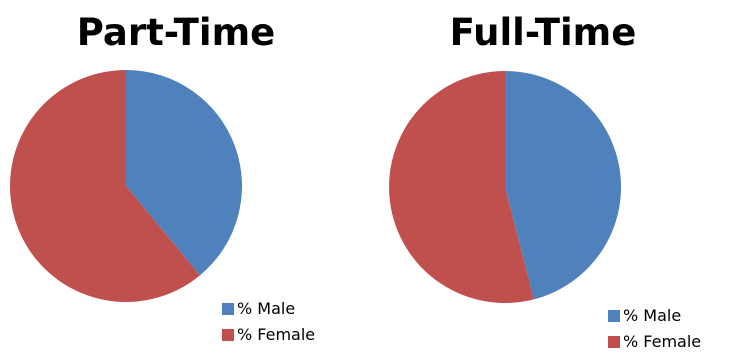  I want to click on chart-title: Part-Time, so click(176, 32).